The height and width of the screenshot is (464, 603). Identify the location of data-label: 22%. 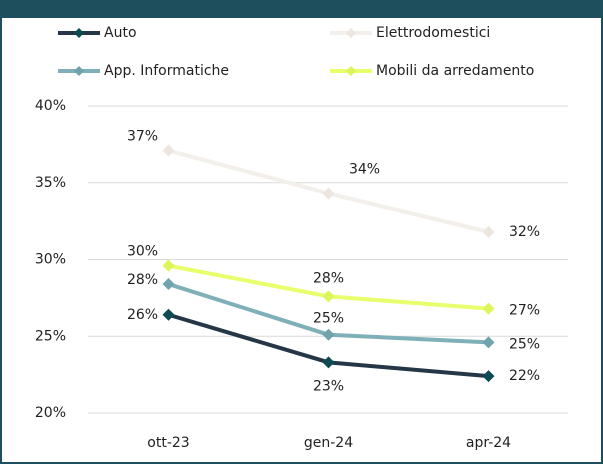
(524, 376).